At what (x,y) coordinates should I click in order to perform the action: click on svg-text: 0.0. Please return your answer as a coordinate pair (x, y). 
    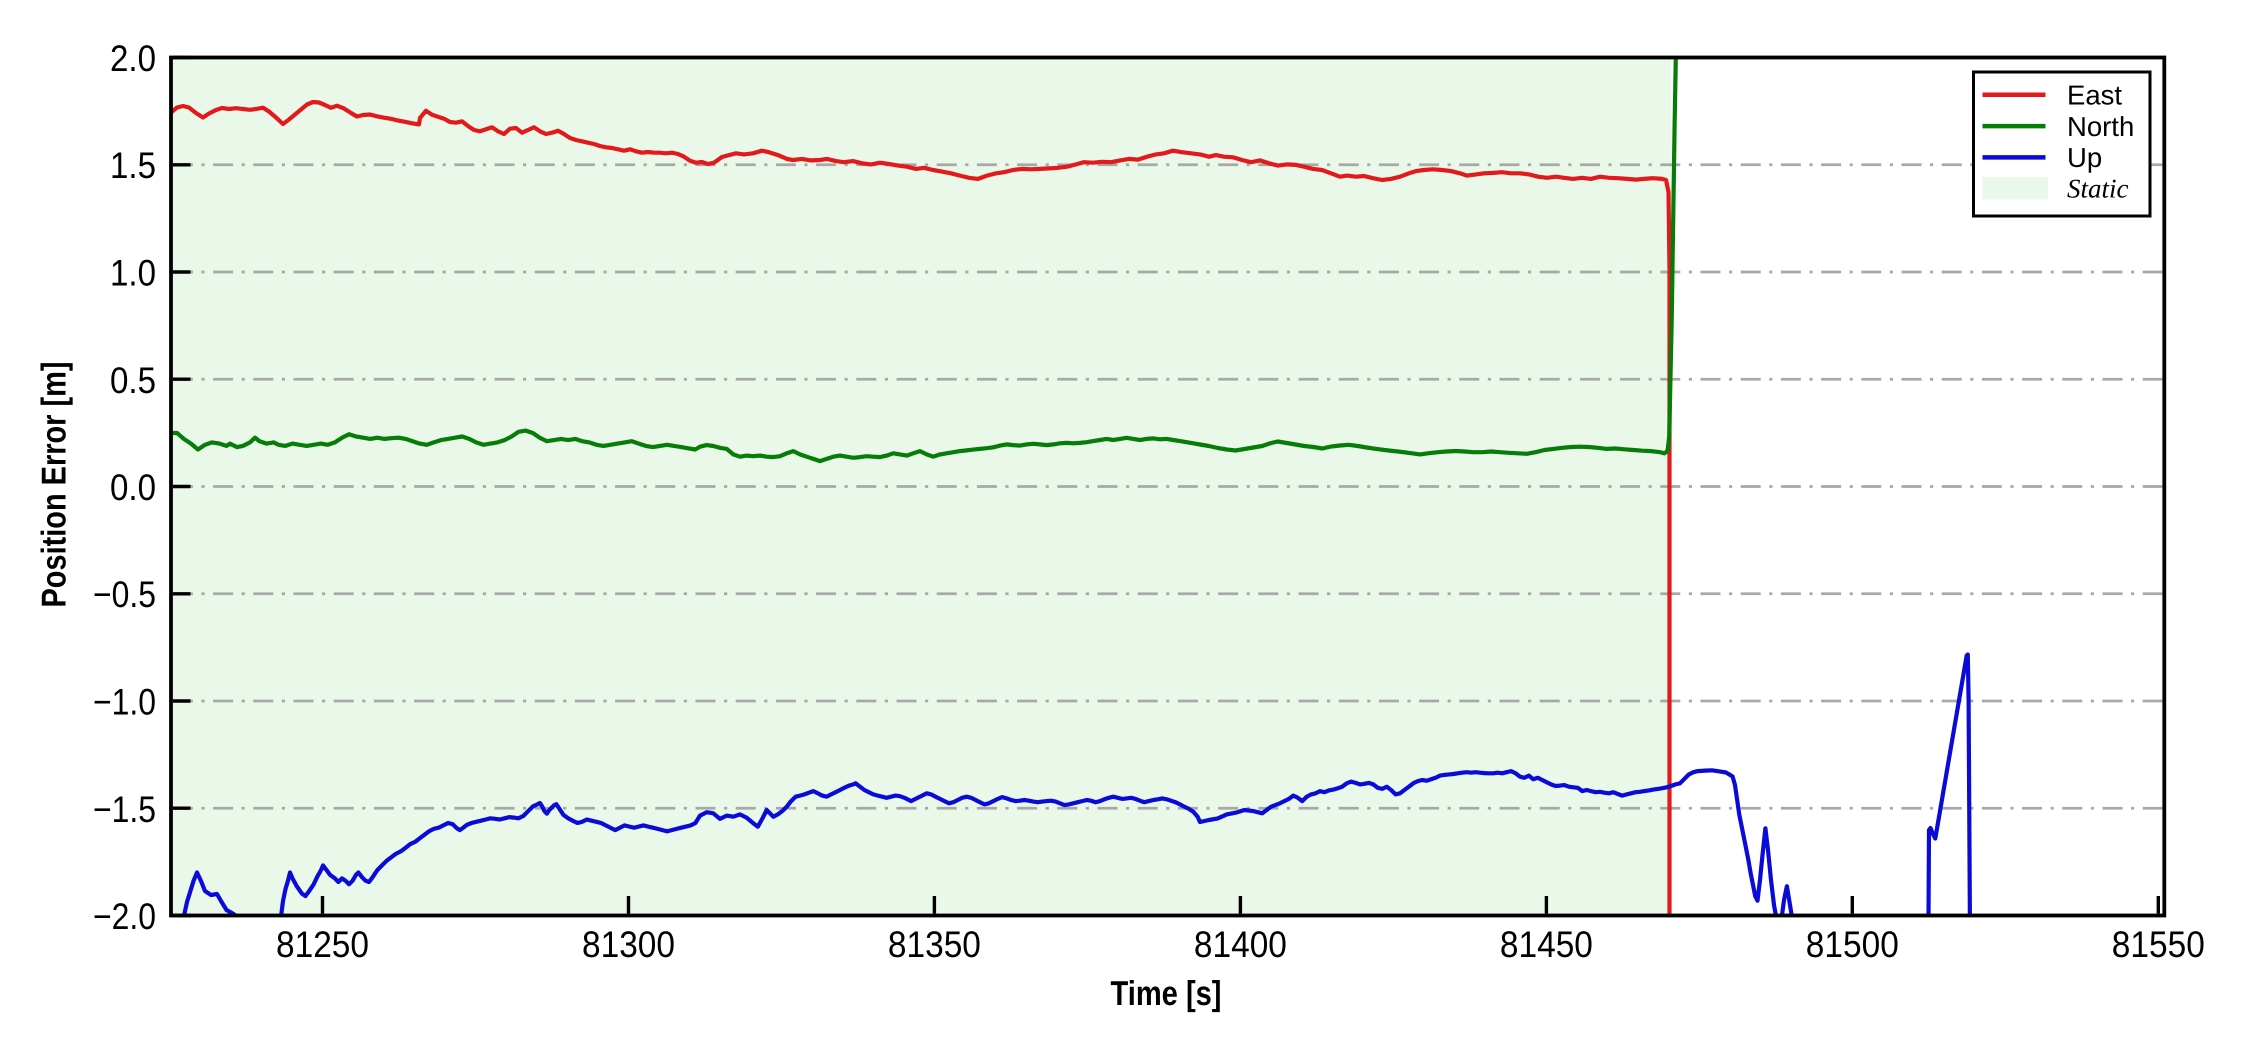
    Looking at the image, I should click on (133, 487).